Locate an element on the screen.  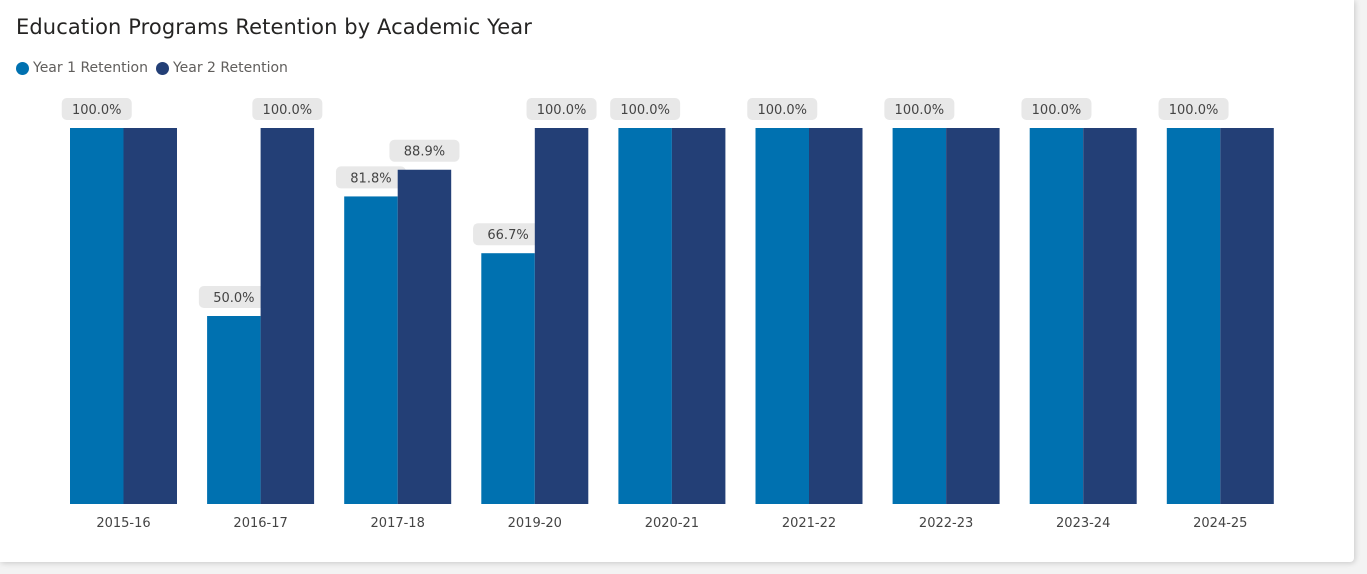
legend-label: Year 1 Retention is located at coordinates (90, 68).